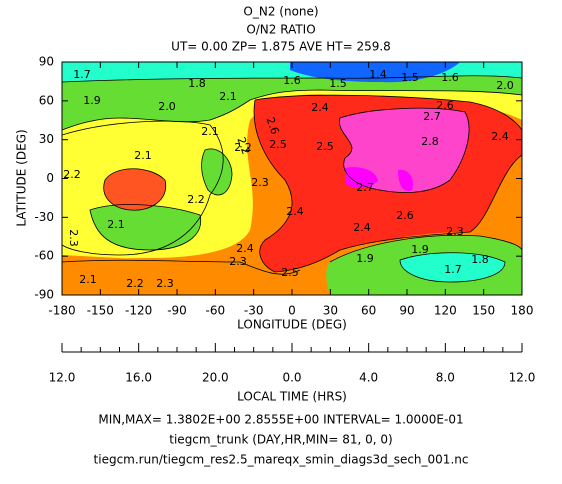  What do you see at coordinates (44, 295) in the screenshot?
I see `y-tick-label: -90` at bounding box center [44, 295].